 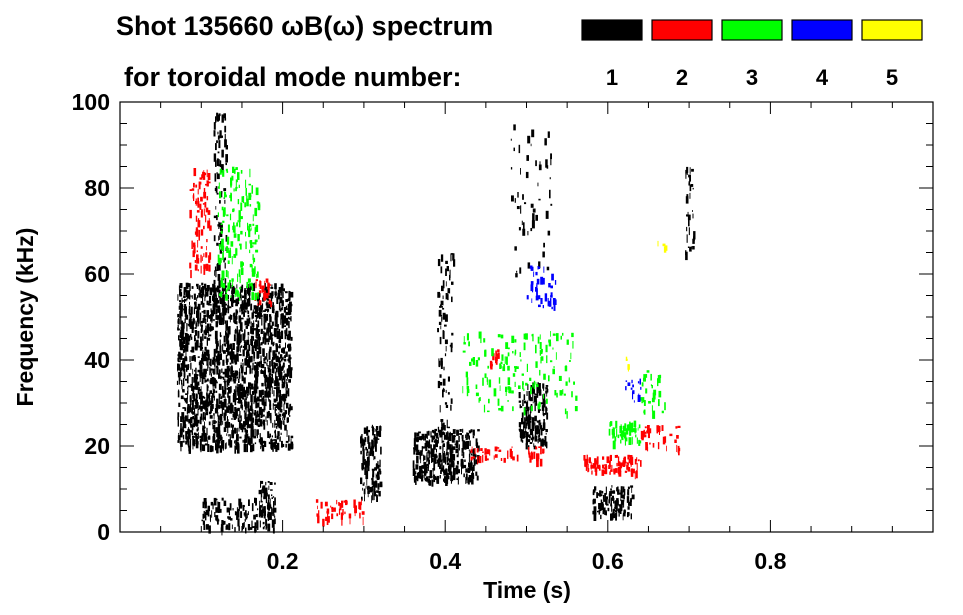 What do you see at coordinates (103, 532) in the screenshot?
I see `y-tick-label: 0` at bounding box center [103, 532].